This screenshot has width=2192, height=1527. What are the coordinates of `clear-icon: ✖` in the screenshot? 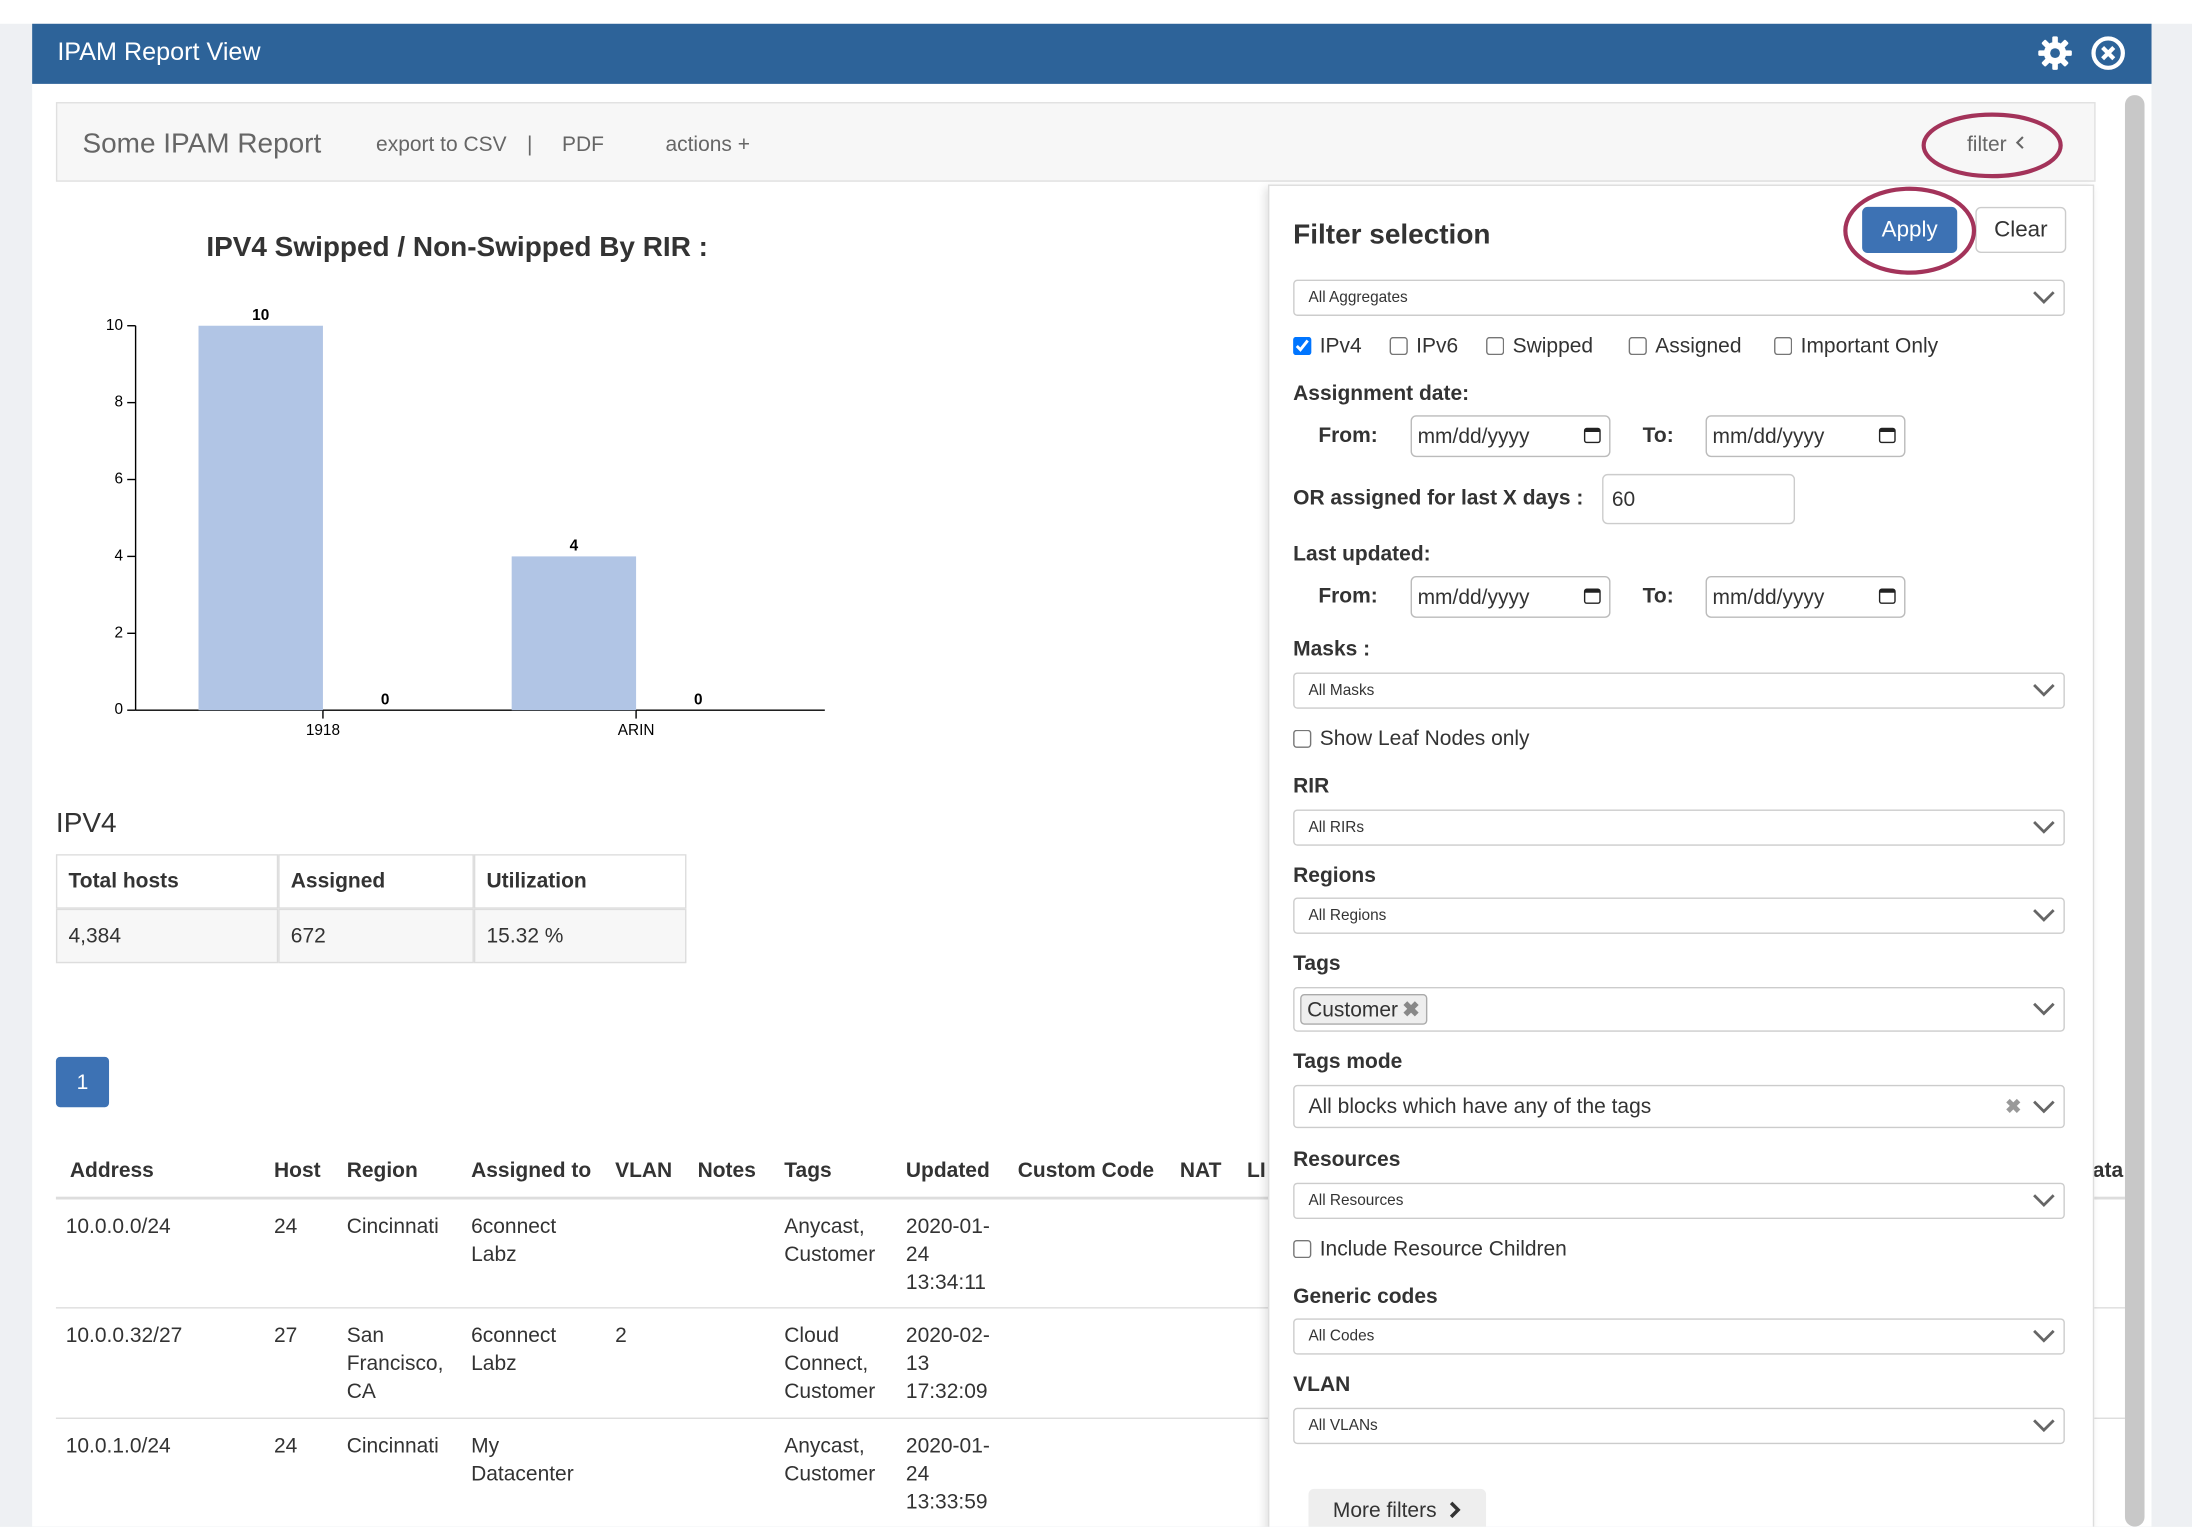 It's located at (2013, 1106).